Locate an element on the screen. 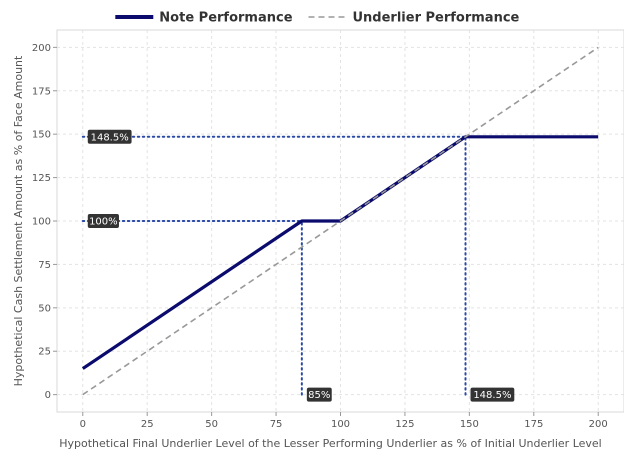 This screenshot has height=460, width=624. y-tick-label: 75 is located at coordinates (44, 265).